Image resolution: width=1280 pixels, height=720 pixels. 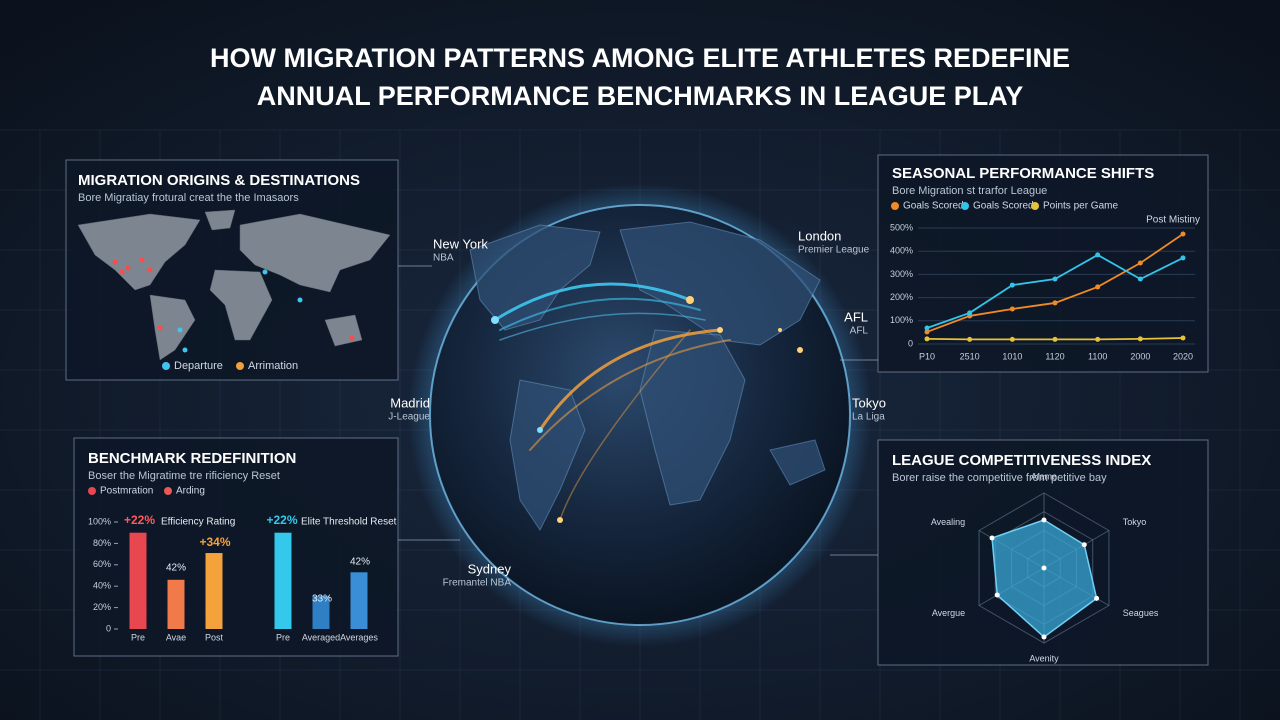 What do you see at coordinates (868, 417) in the screenshot?
I see `league-label: La Liga` at bounding box center [868, 417].